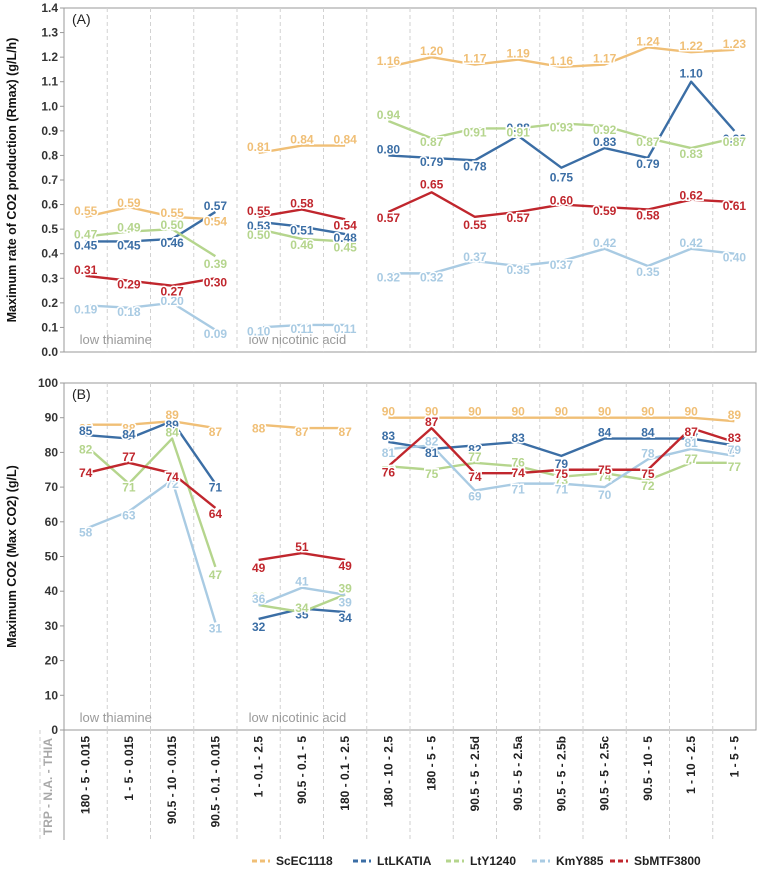 The width and height of the screenshot is (764, 879). I want to click on y-tick-label: 60, so click(52, 522).